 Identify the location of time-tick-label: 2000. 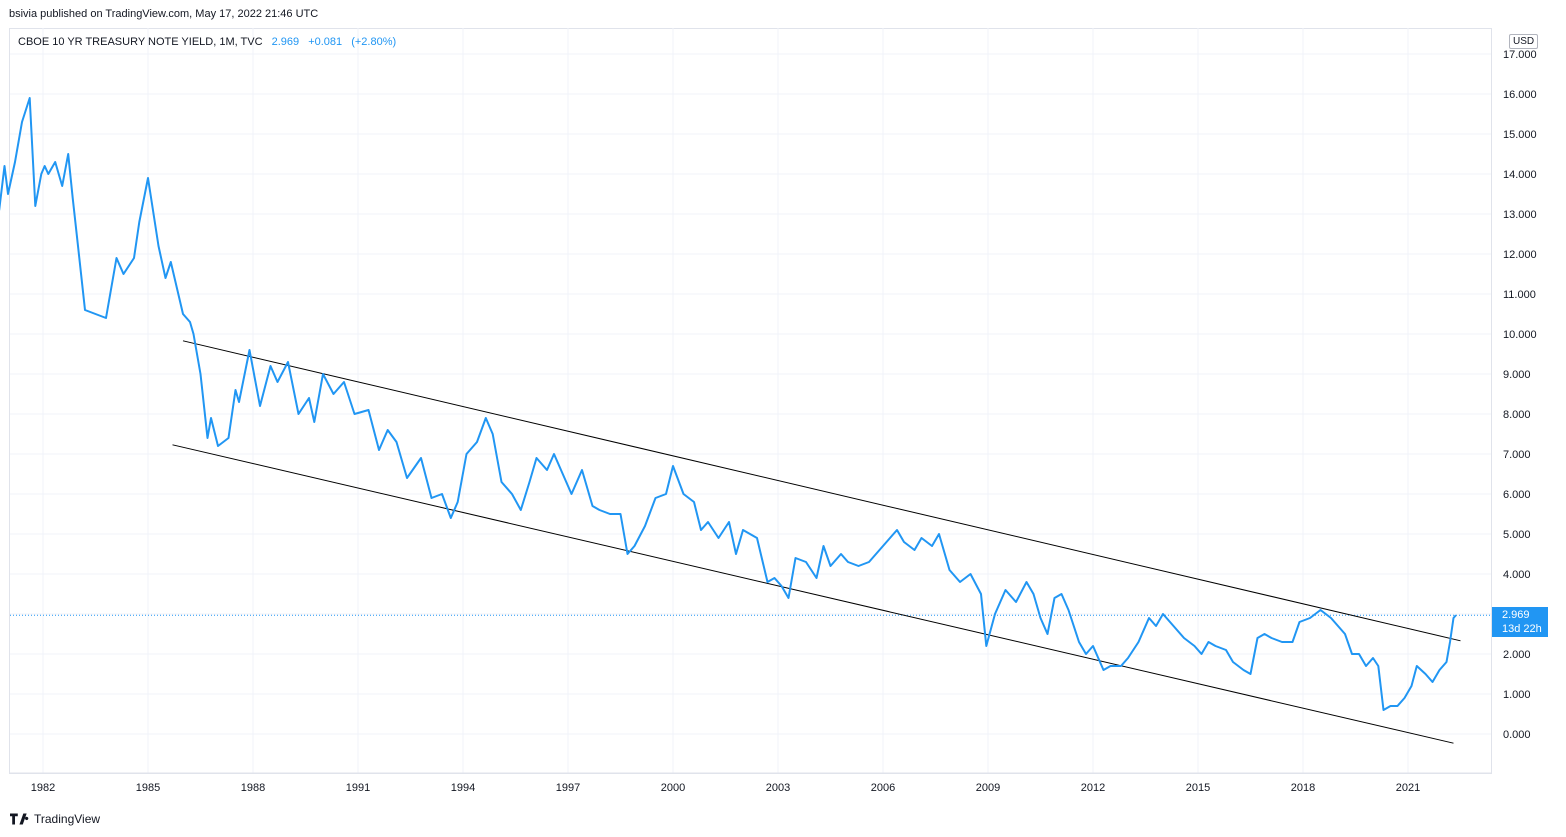
(673, 788).